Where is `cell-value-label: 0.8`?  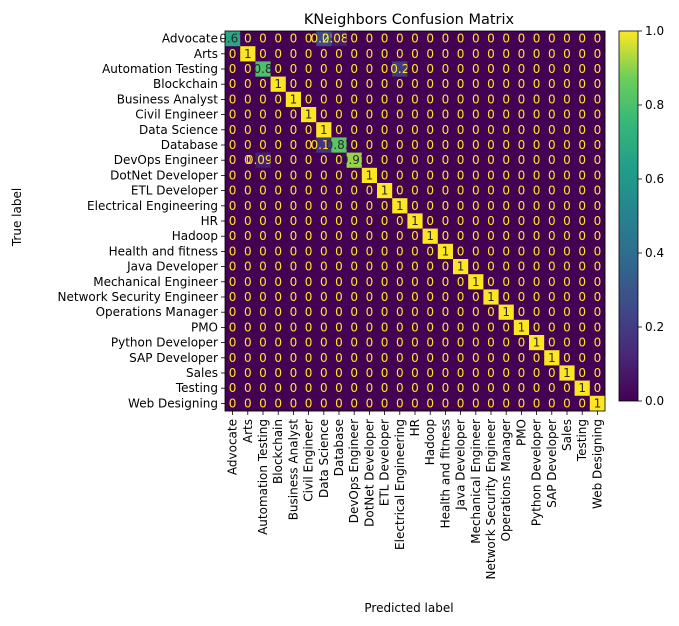 cell-value-label: 0.8 is located at coordinates (262, 69).